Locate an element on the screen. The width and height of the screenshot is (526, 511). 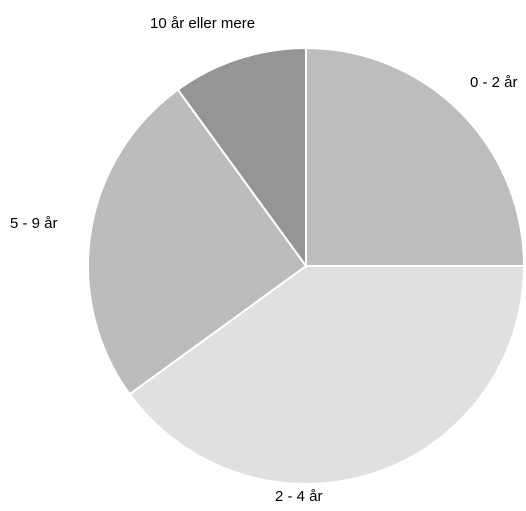
slice-label-5-9: 5 - 9 år is located at coordinates (34, 223).